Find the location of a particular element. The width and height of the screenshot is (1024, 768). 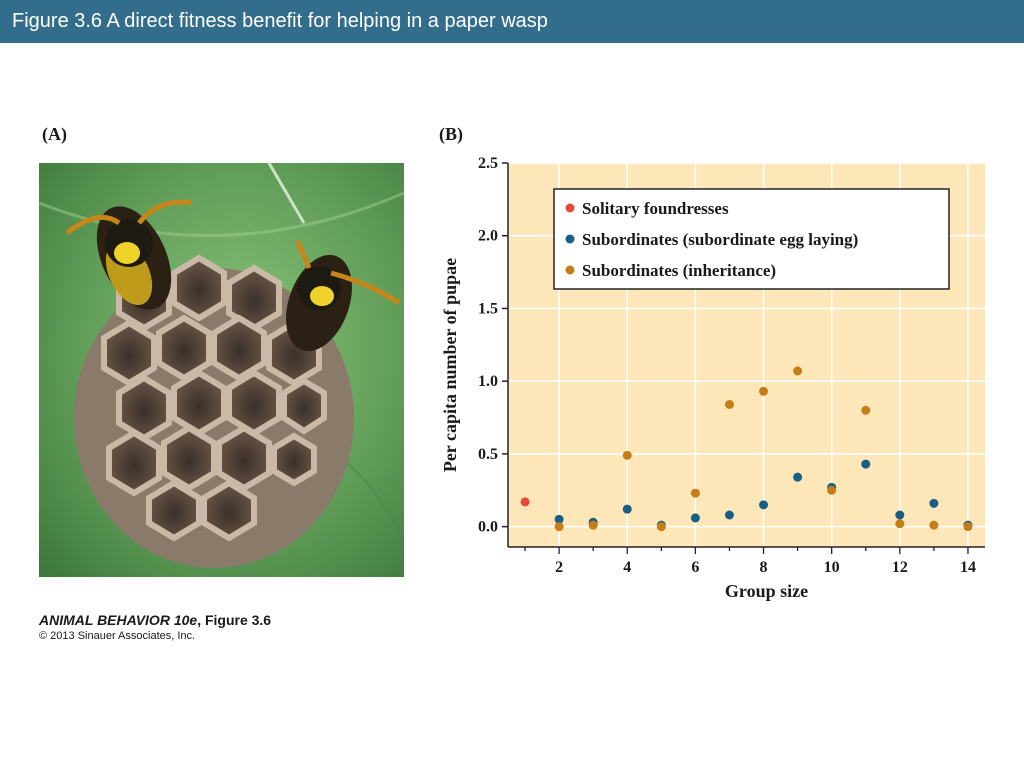

y-tick-label: 2.0 is located at coordinates (488, 236).